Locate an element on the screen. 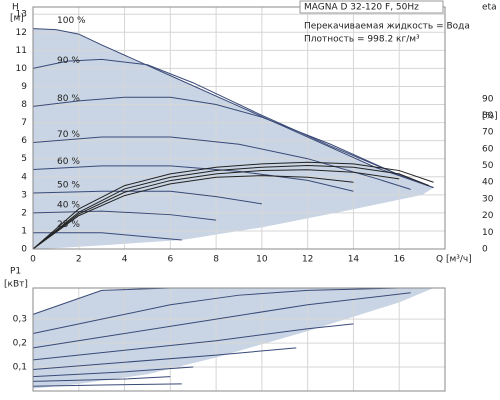 Image resolution: width=500 pixels, height=400 pixels. y-tick-label: 6 is located at coordinates (24, 141).